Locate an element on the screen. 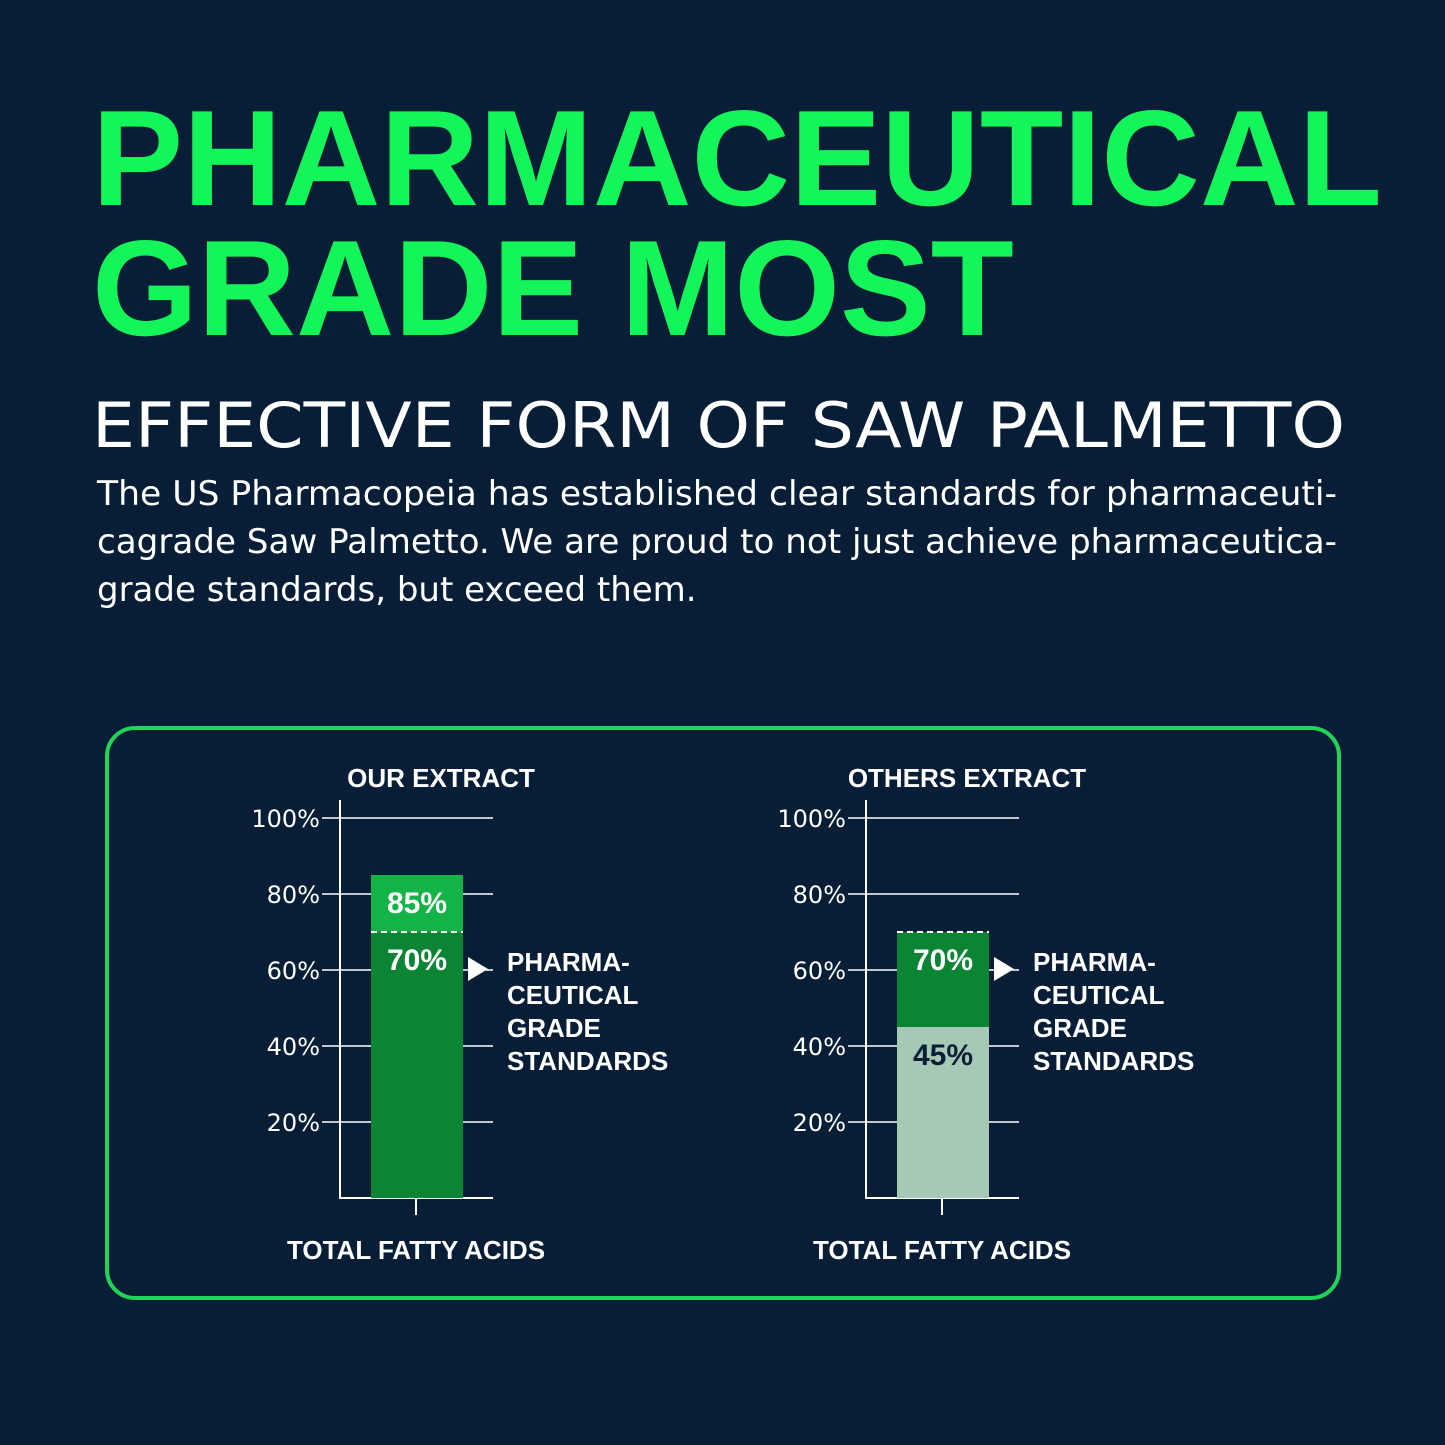 The height and width of the screenshot is (1445, 1445). chart-title: OTHERS EXTRACT is located at coordinates (967, 778).